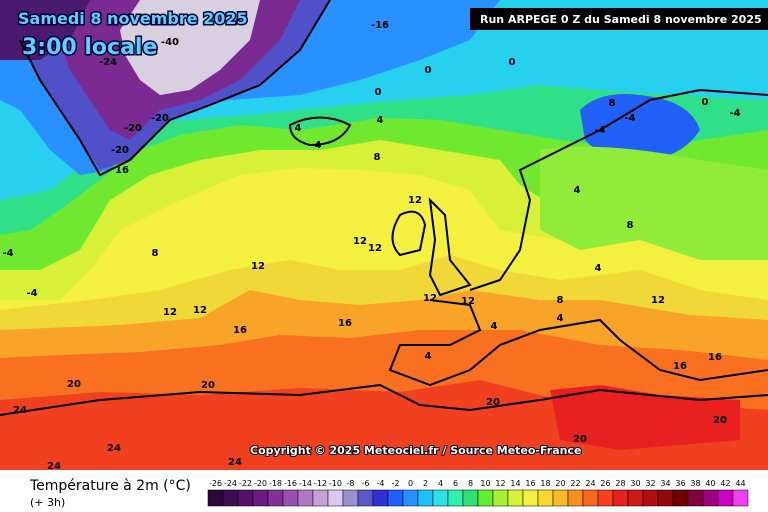 The width and height of the screenshot is (768, 512). I want to click on legend-tick: -20, so click(260, 483).